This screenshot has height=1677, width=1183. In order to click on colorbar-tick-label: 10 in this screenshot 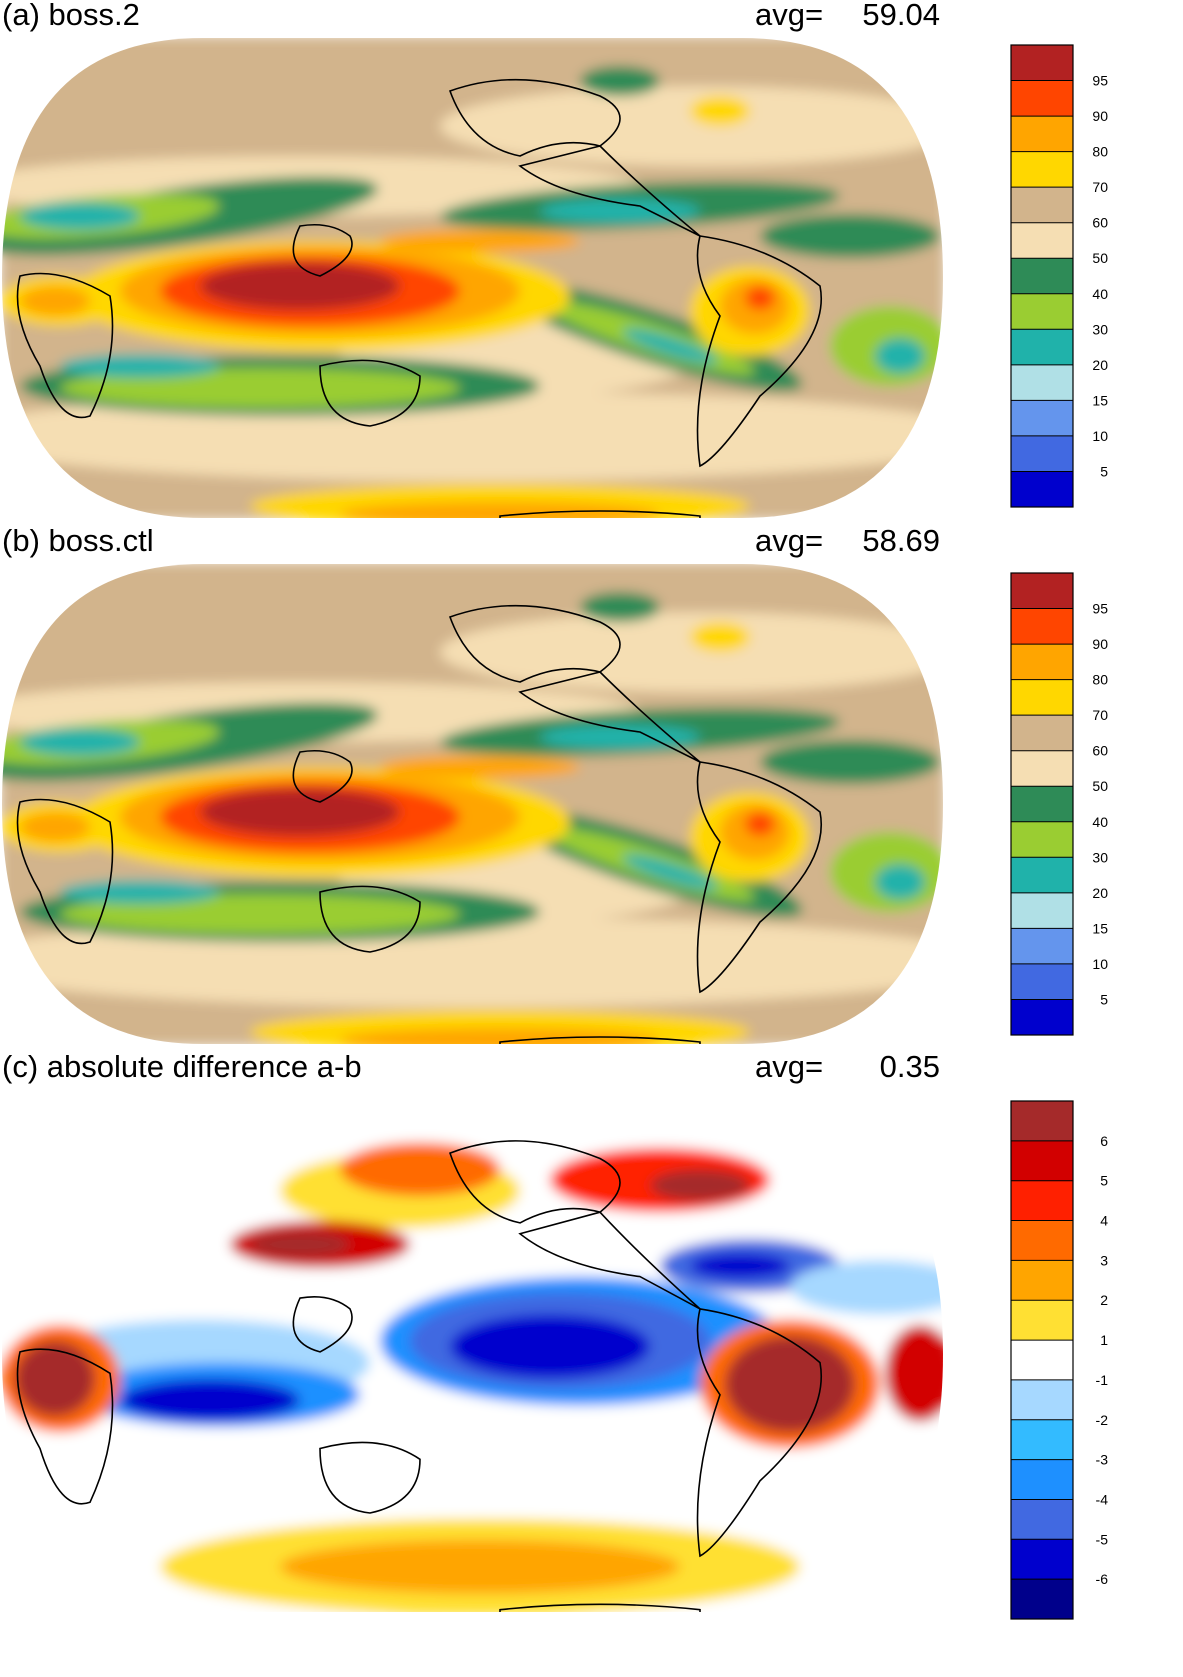, I will do `click(1100, 436)`.